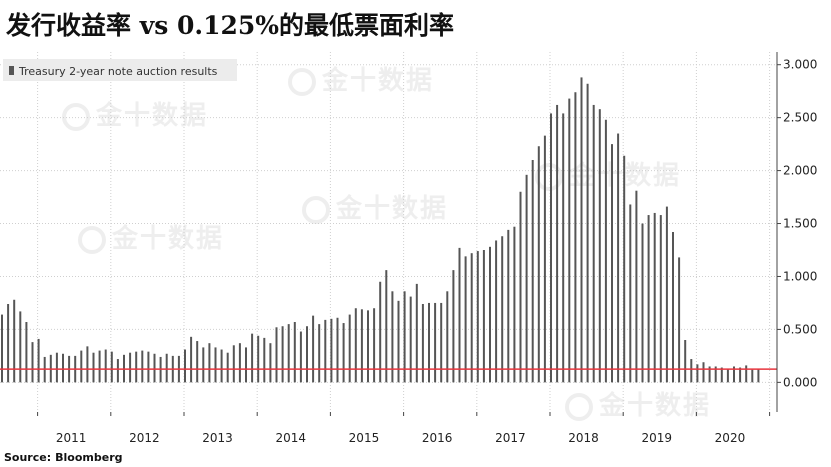 The image size is (831, 467). I want to click on y-tick-label: 3.000, so click(800, 65).